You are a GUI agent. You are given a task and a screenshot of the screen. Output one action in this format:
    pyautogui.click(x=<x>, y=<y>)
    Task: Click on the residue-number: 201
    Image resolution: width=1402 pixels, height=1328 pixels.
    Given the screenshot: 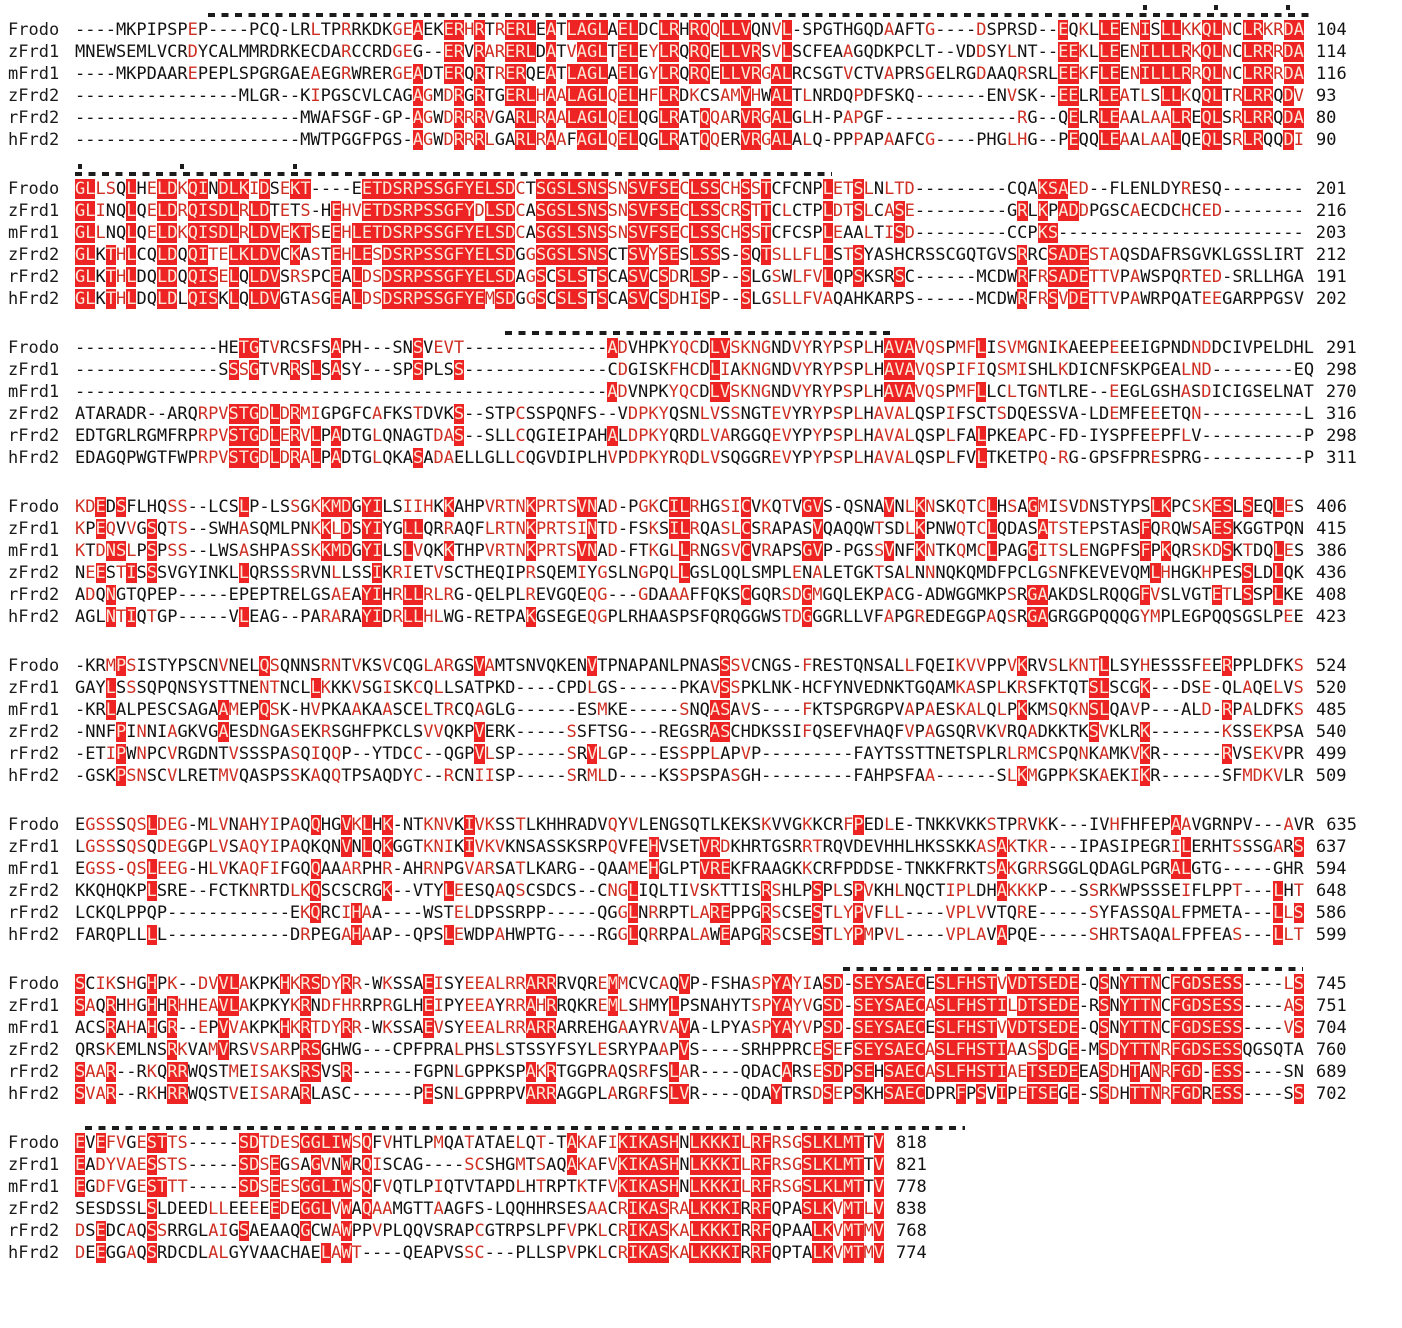 What is the action you would take?
    pyautogui.click(x=1331, y=189)
    